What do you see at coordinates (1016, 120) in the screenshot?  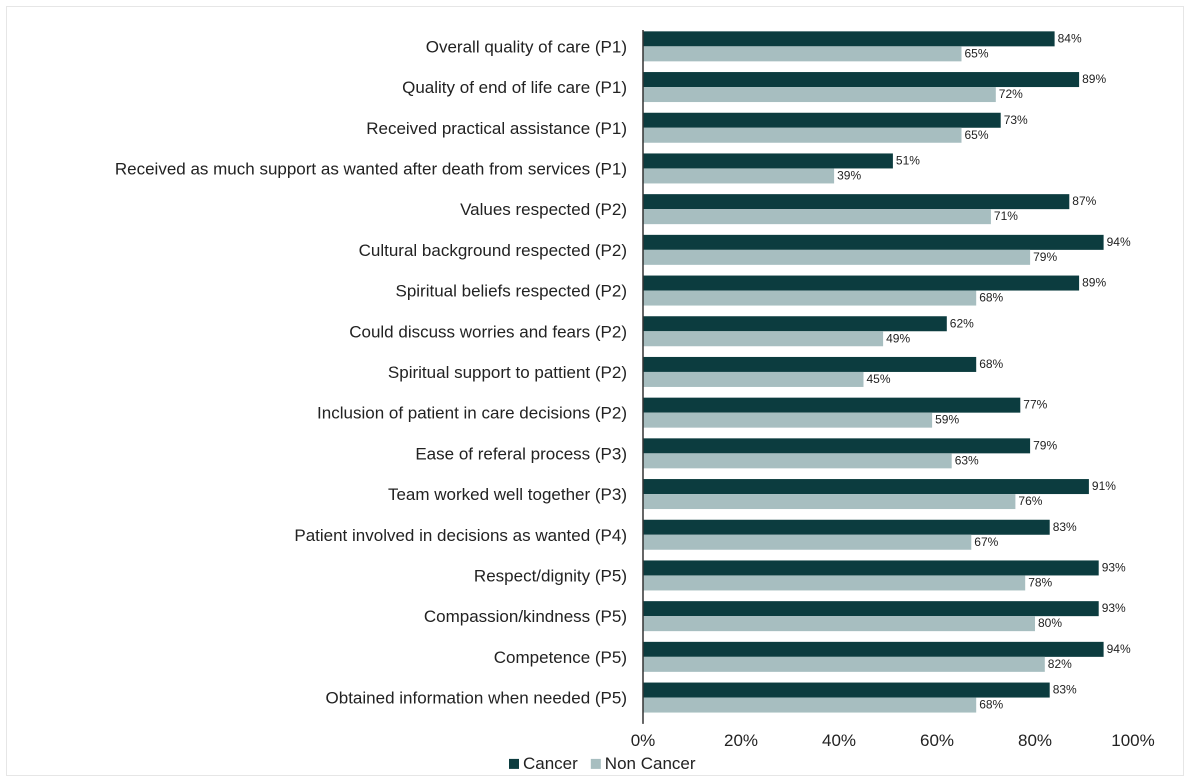 I see `data-label-cancer: 73%` at bounding box center [1016, 120].